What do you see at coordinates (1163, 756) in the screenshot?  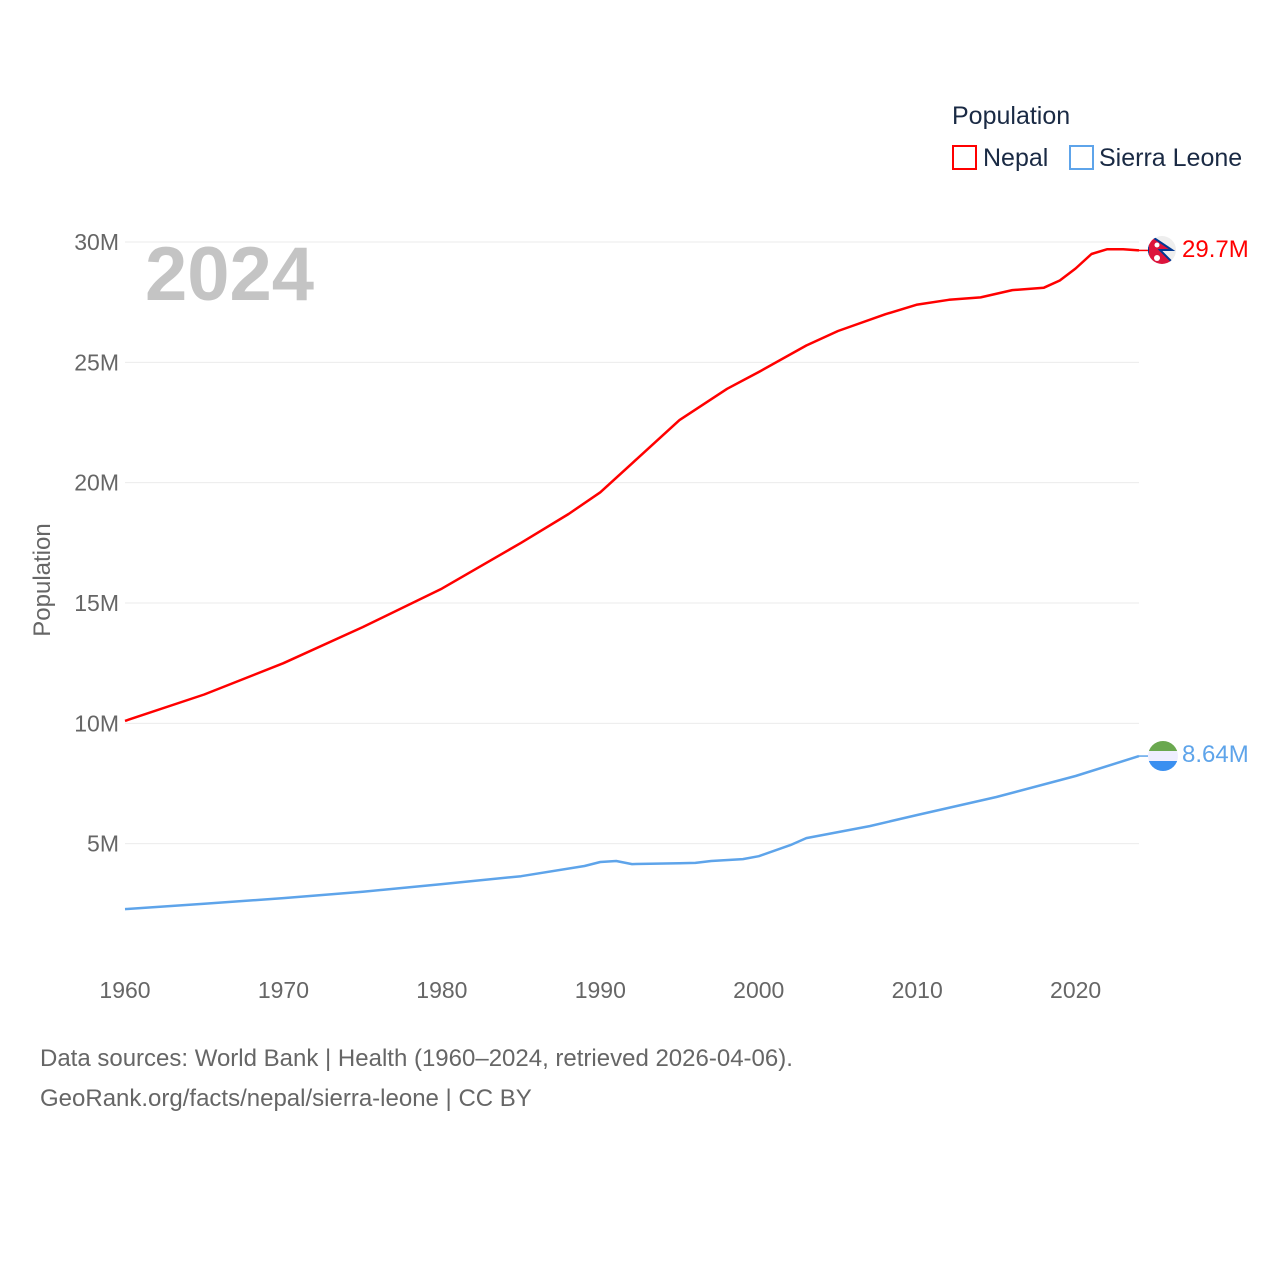 I see `sierra-leone-flag-icon` at bounding box center [1163, 756].